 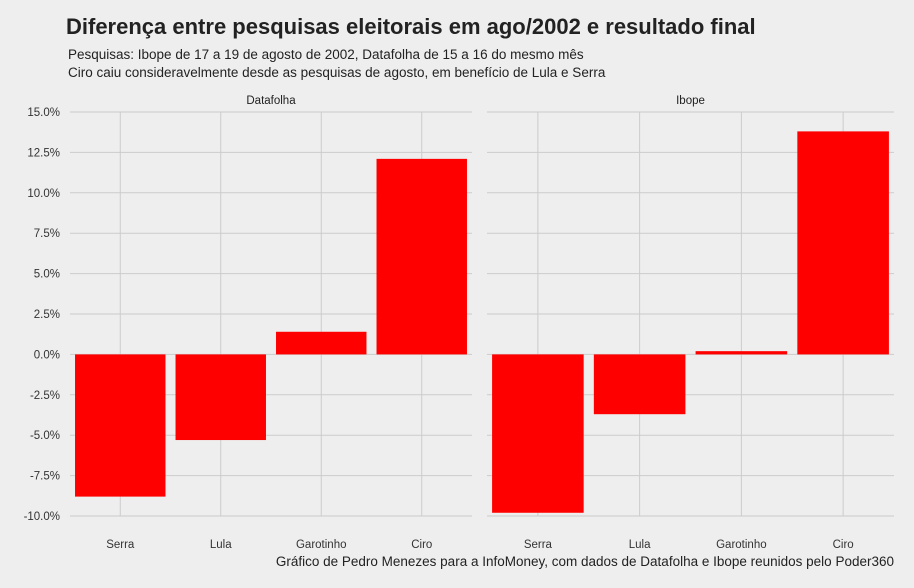 I want to click on bar-datafolha-serra, so click(x=120, y=425).